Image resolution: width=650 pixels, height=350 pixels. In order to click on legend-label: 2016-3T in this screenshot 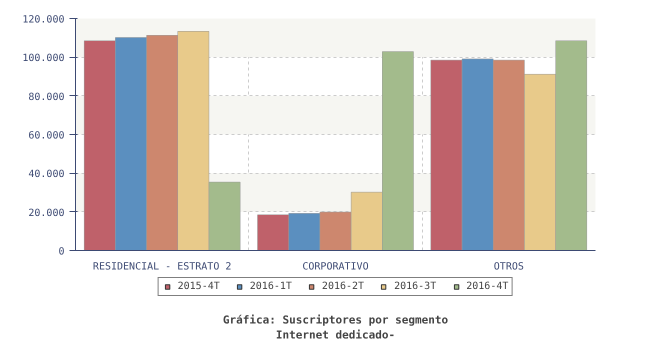, I will do `click(415, 286)`.